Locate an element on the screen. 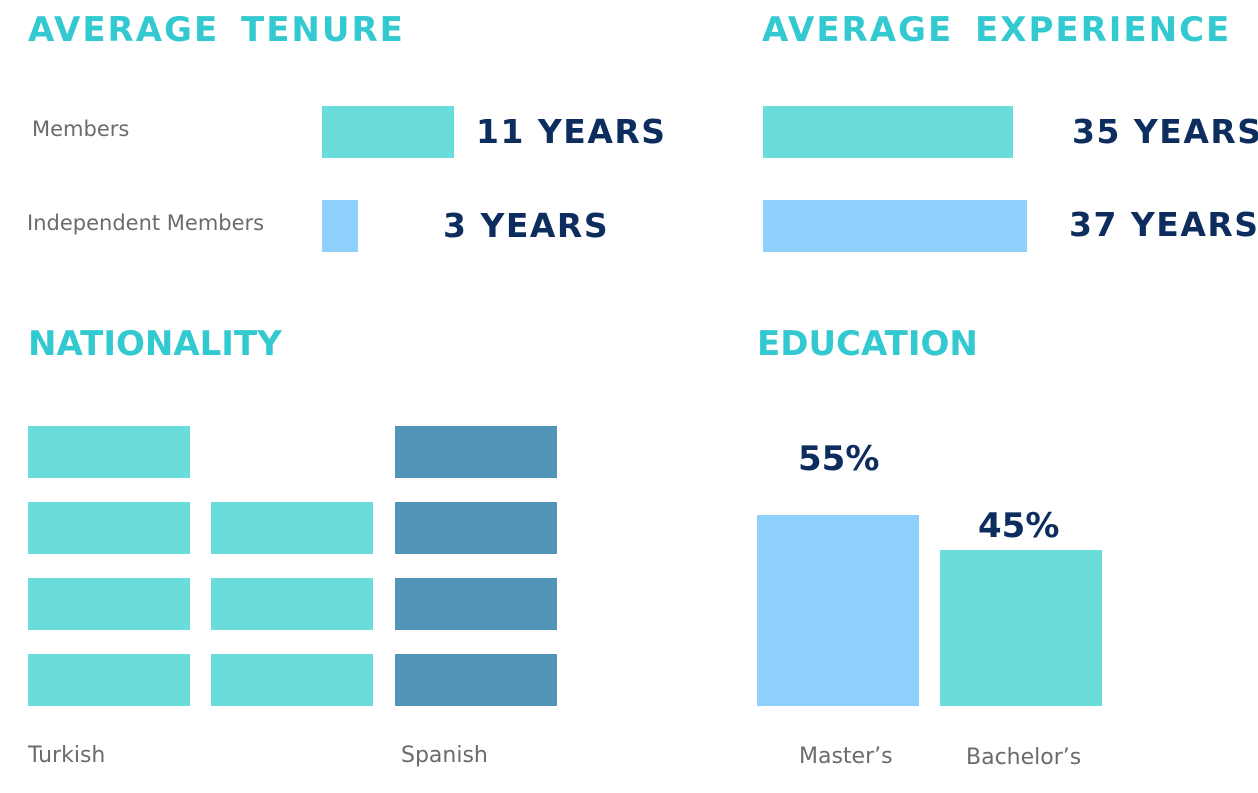 This screenshot has height=793, width=1258. nationality-category-label: Turkish is located at coordinates (67, 755).